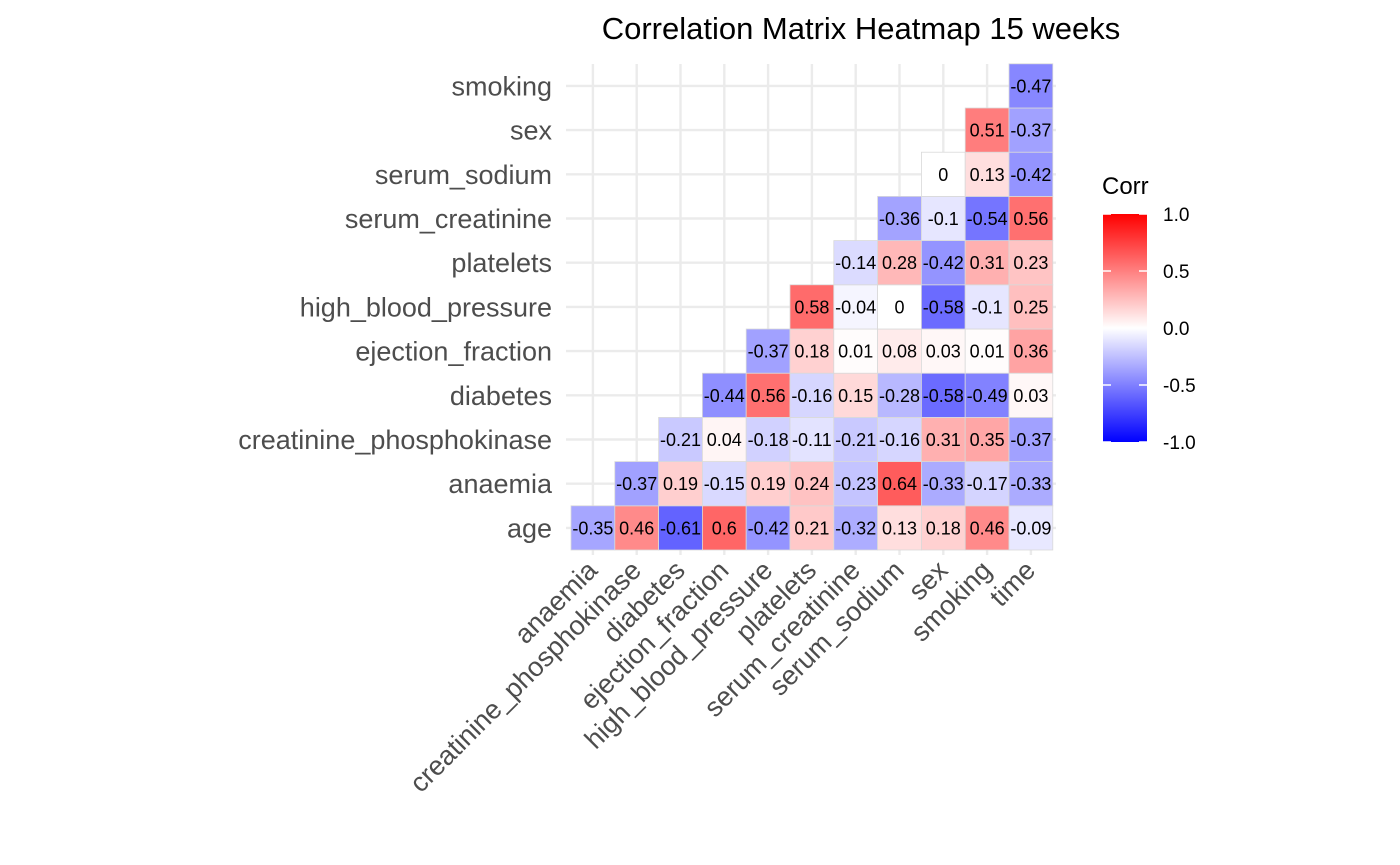 Image resolution: width=1400 pixels, height=865 pixels. Describe the element at coordinates (1031, 86) in the screenshot. I see `heatmap-cell-time-smoking` at that location.